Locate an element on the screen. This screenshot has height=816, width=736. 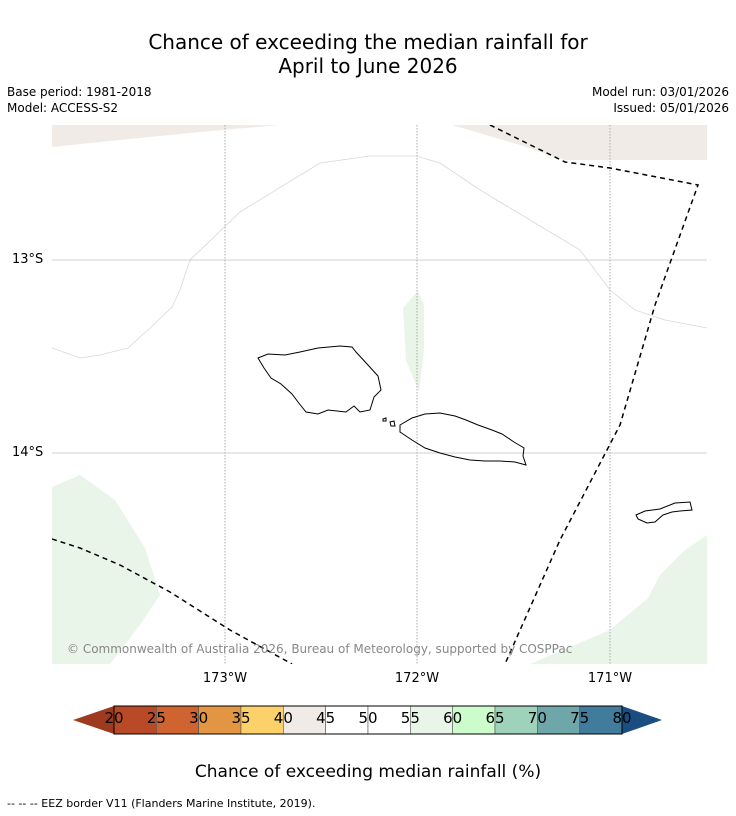
green-region-center is located at coordinates (413, 341).